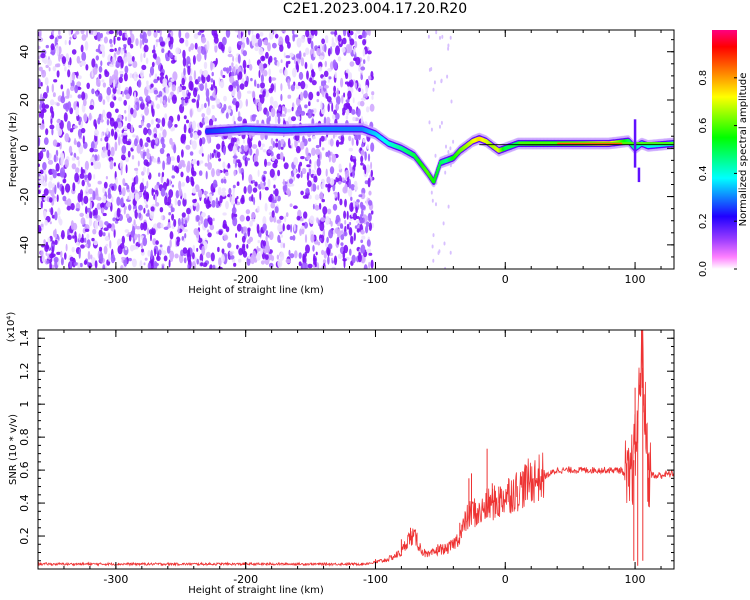 This screenshot has height=600, width=750. What do you see at coordinates (245, 579) in the screenshot?
I see `snr-x-tick-label: -200` at bounding box center [245, 579].